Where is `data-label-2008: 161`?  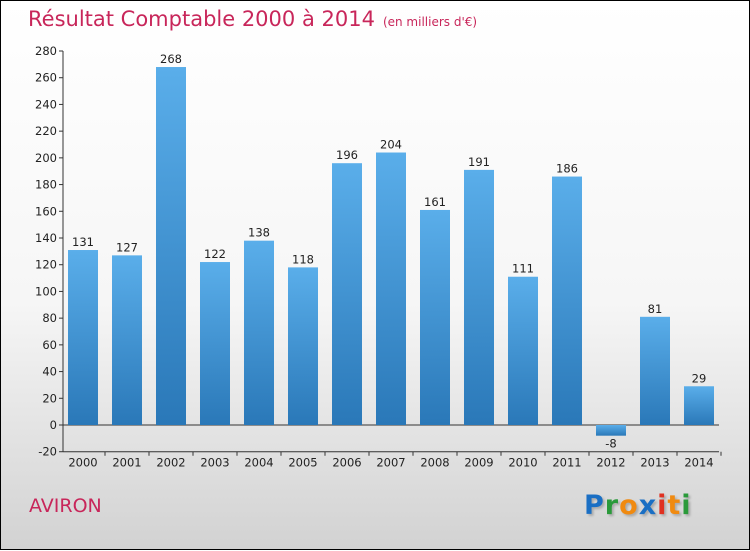
data-label-2008: 161 is located at coordinates (435, 202).